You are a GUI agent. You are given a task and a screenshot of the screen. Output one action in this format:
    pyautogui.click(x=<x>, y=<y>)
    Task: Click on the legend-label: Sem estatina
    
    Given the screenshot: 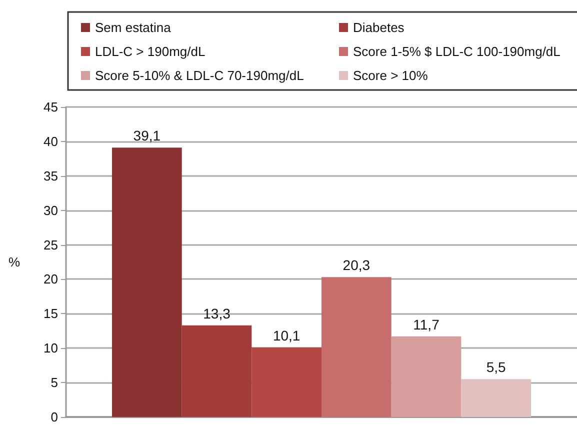 What is the action you would take?
    pyautogui.click(x=133, y=27)
    